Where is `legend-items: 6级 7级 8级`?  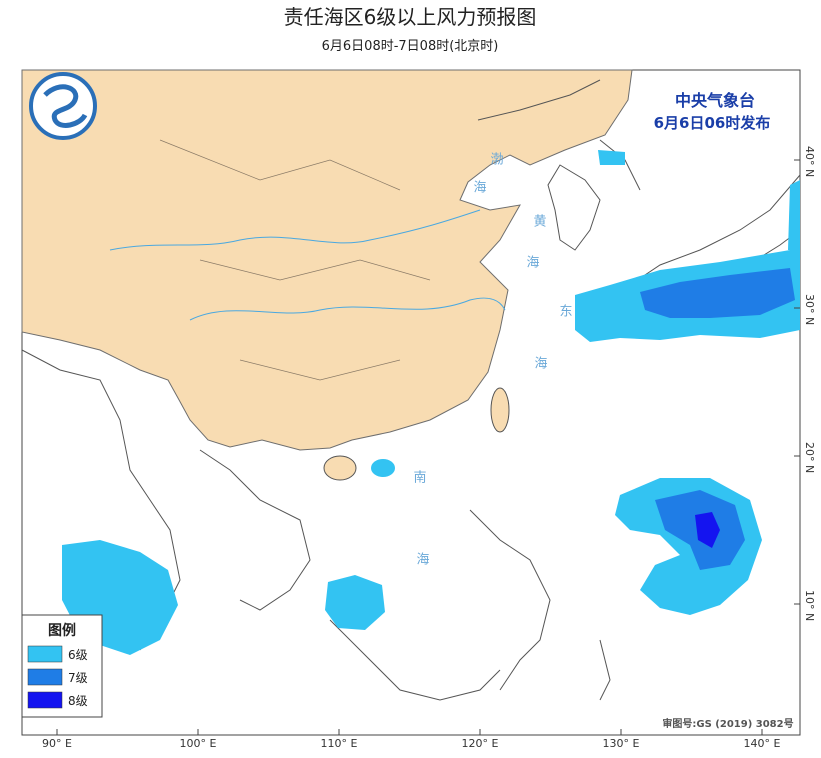 legend-items: 6级 7级 8级 is located at coordinates (57, 677).